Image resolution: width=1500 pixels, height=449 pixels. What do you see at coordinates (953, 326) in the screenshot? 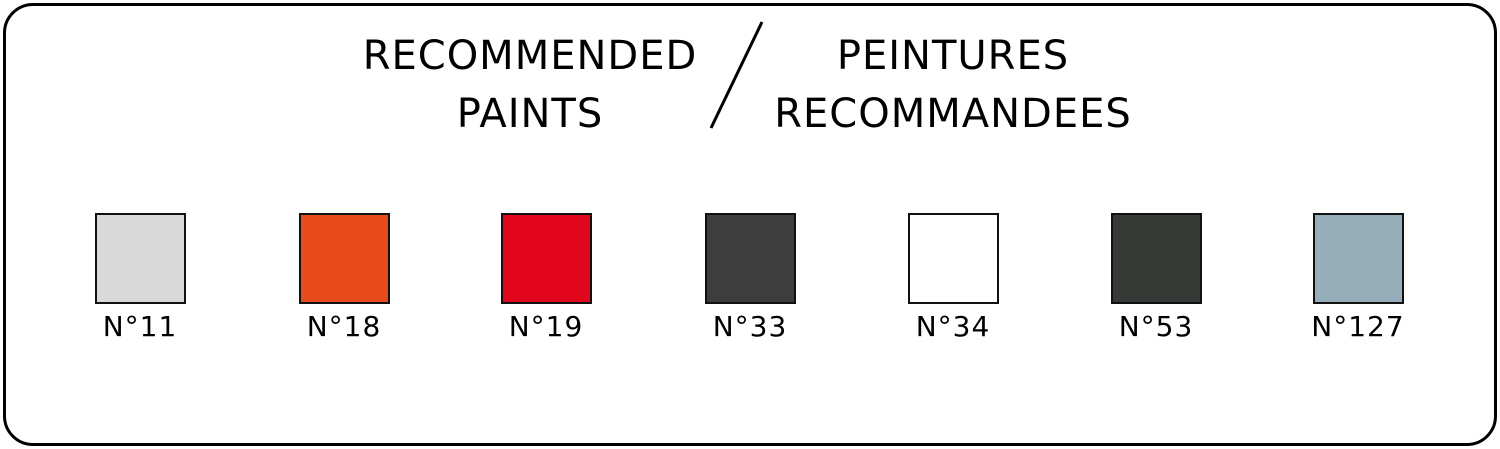
I see `paint-number-label: N°34` at bounding box center [953, 326].